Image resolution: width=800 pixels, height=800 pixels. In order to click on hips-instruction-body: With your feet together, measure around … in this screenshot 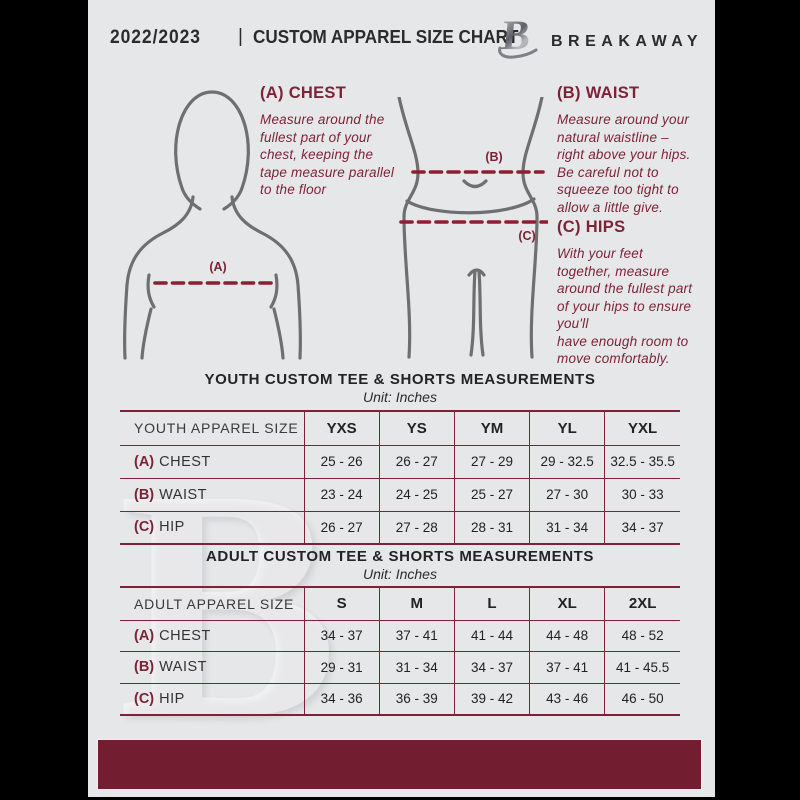, I will do `click(625, 306)`.